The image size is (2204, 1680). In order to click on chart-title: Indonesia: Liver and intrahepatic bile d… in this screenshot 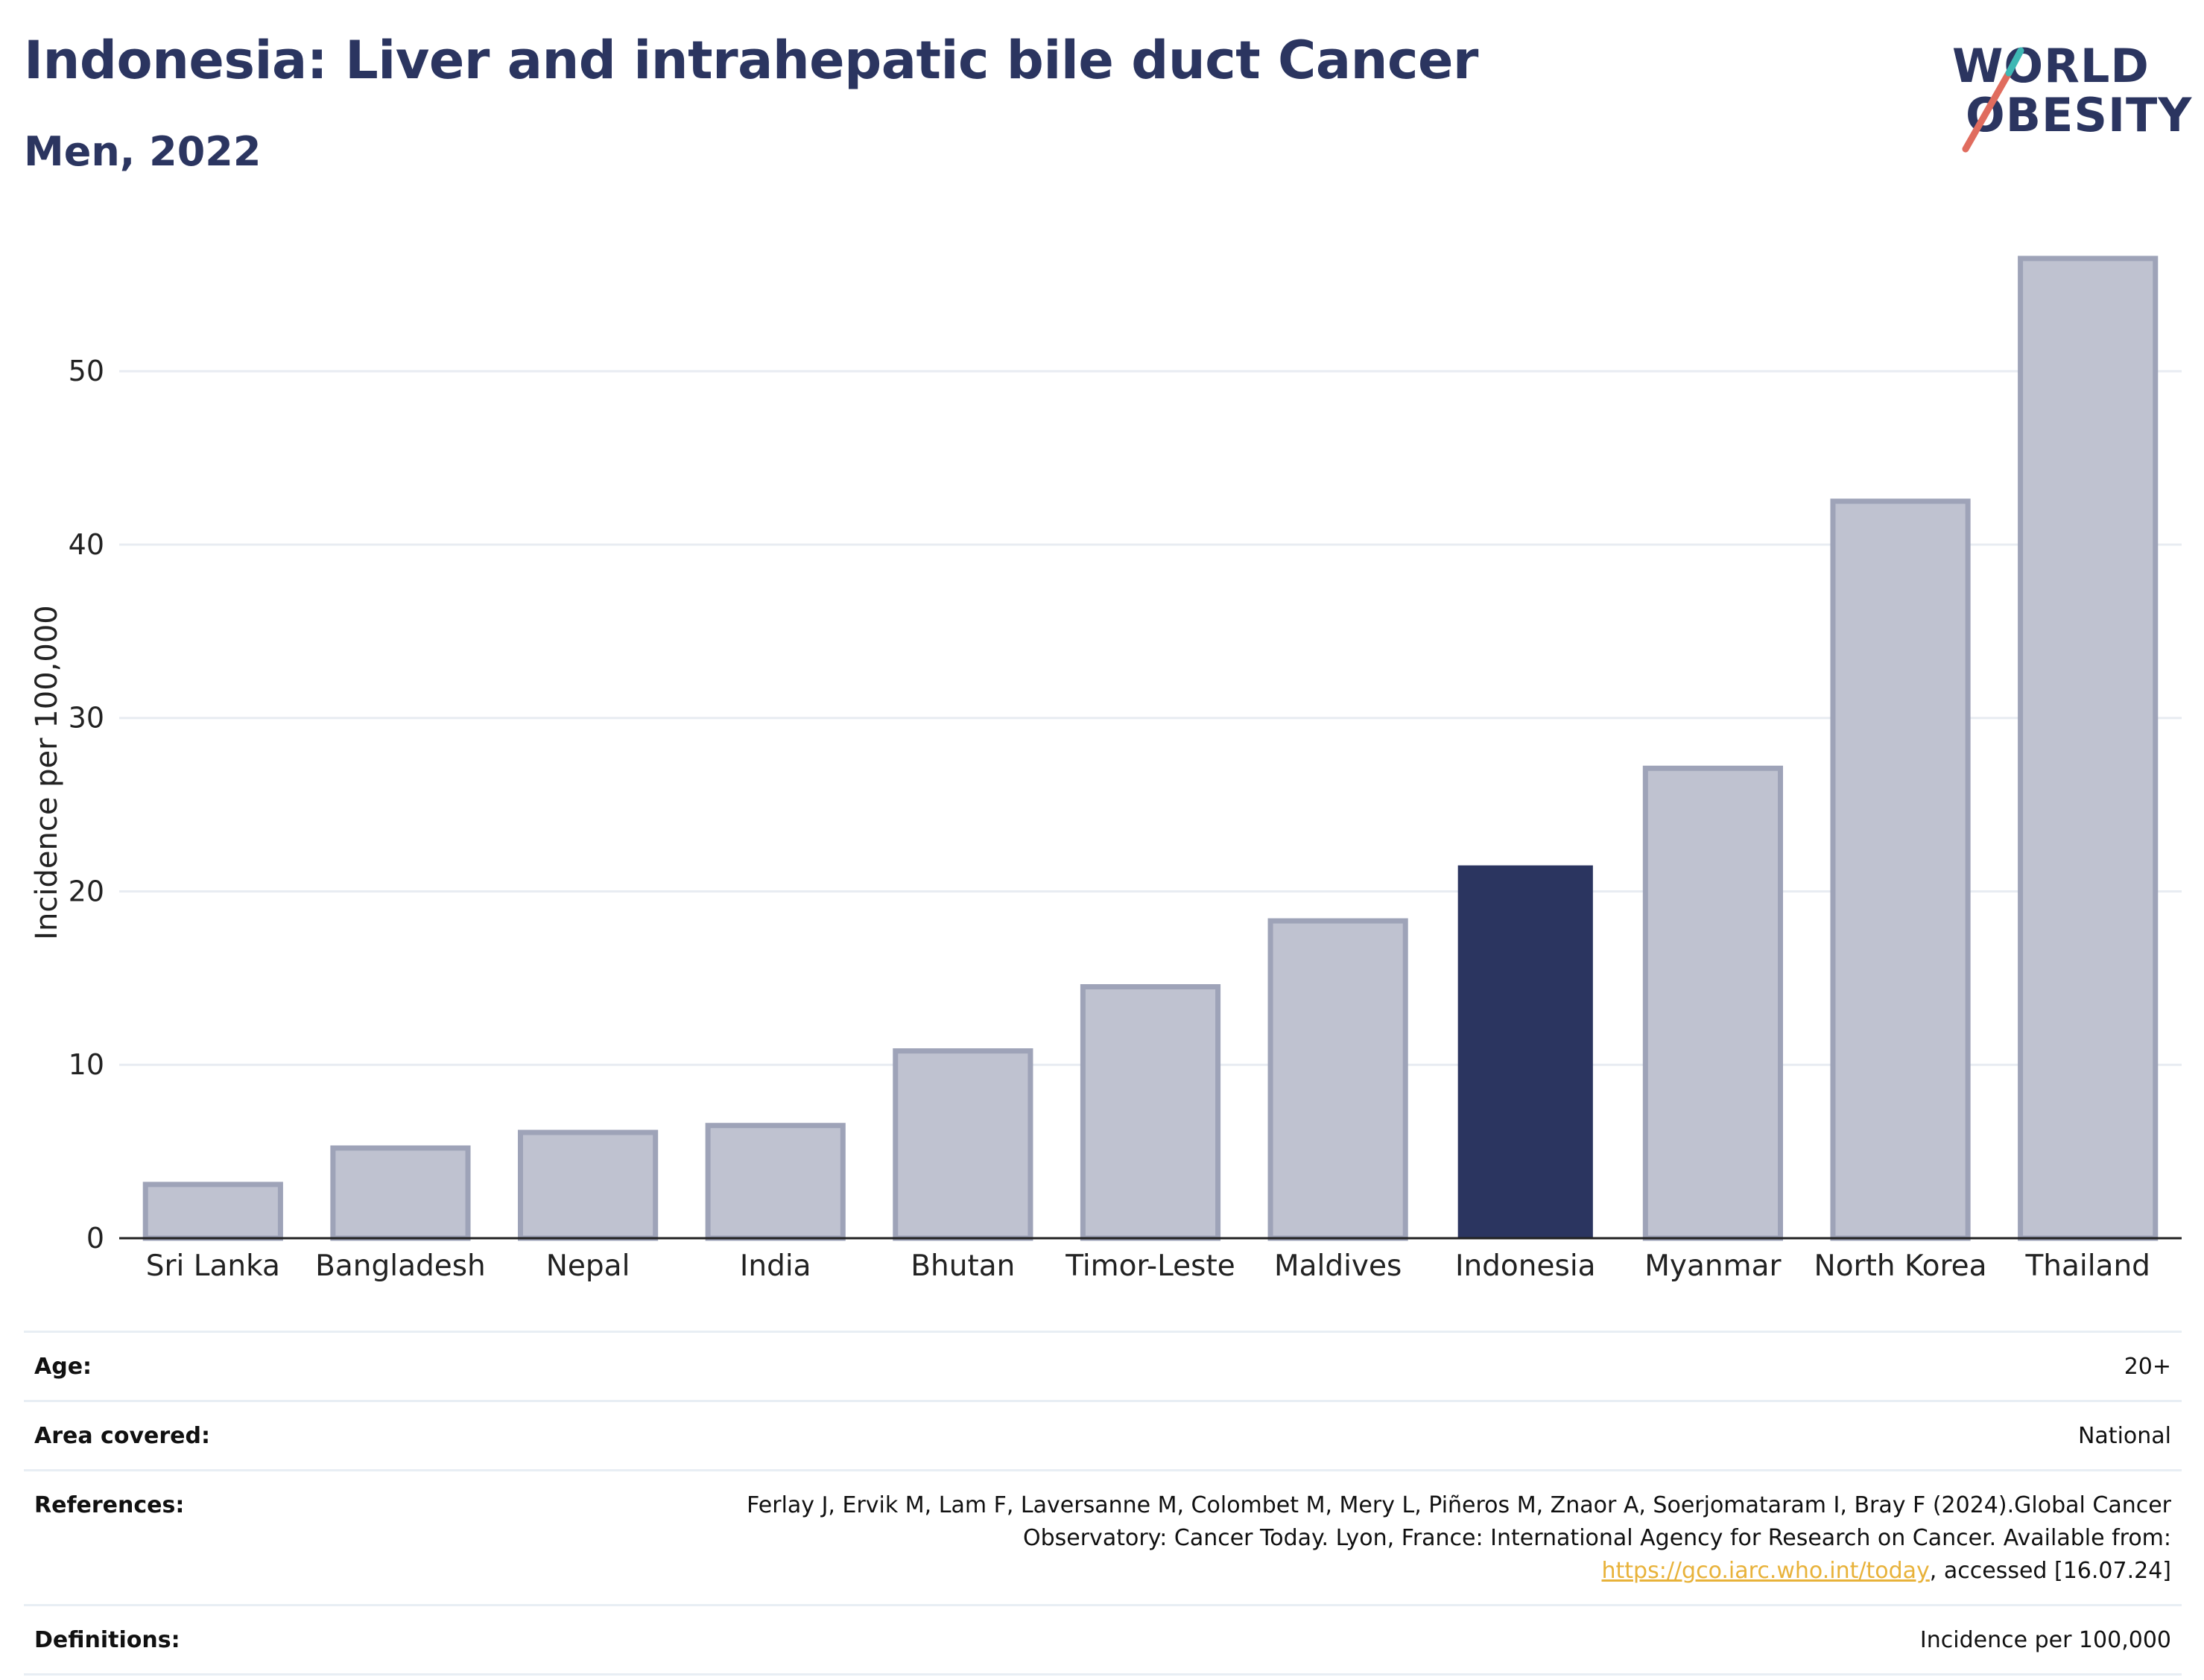, I will do `click(751, 60)`.